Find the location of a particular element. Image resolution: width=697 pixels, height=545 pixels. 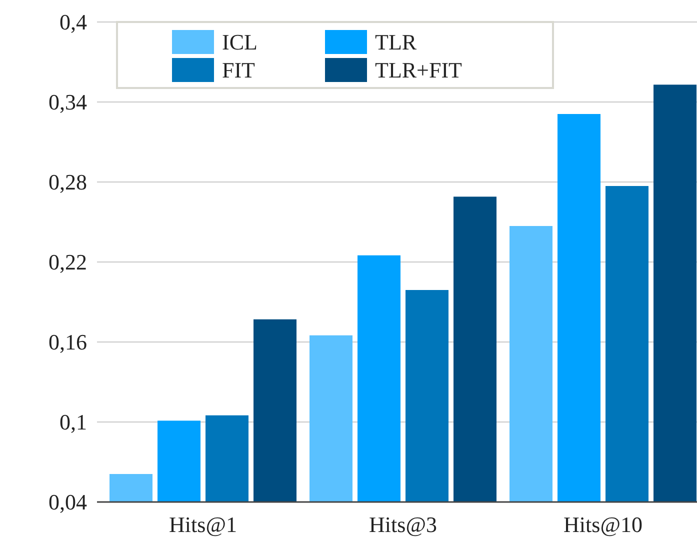

legend-label: FIT is located at coordinates (239, 70).